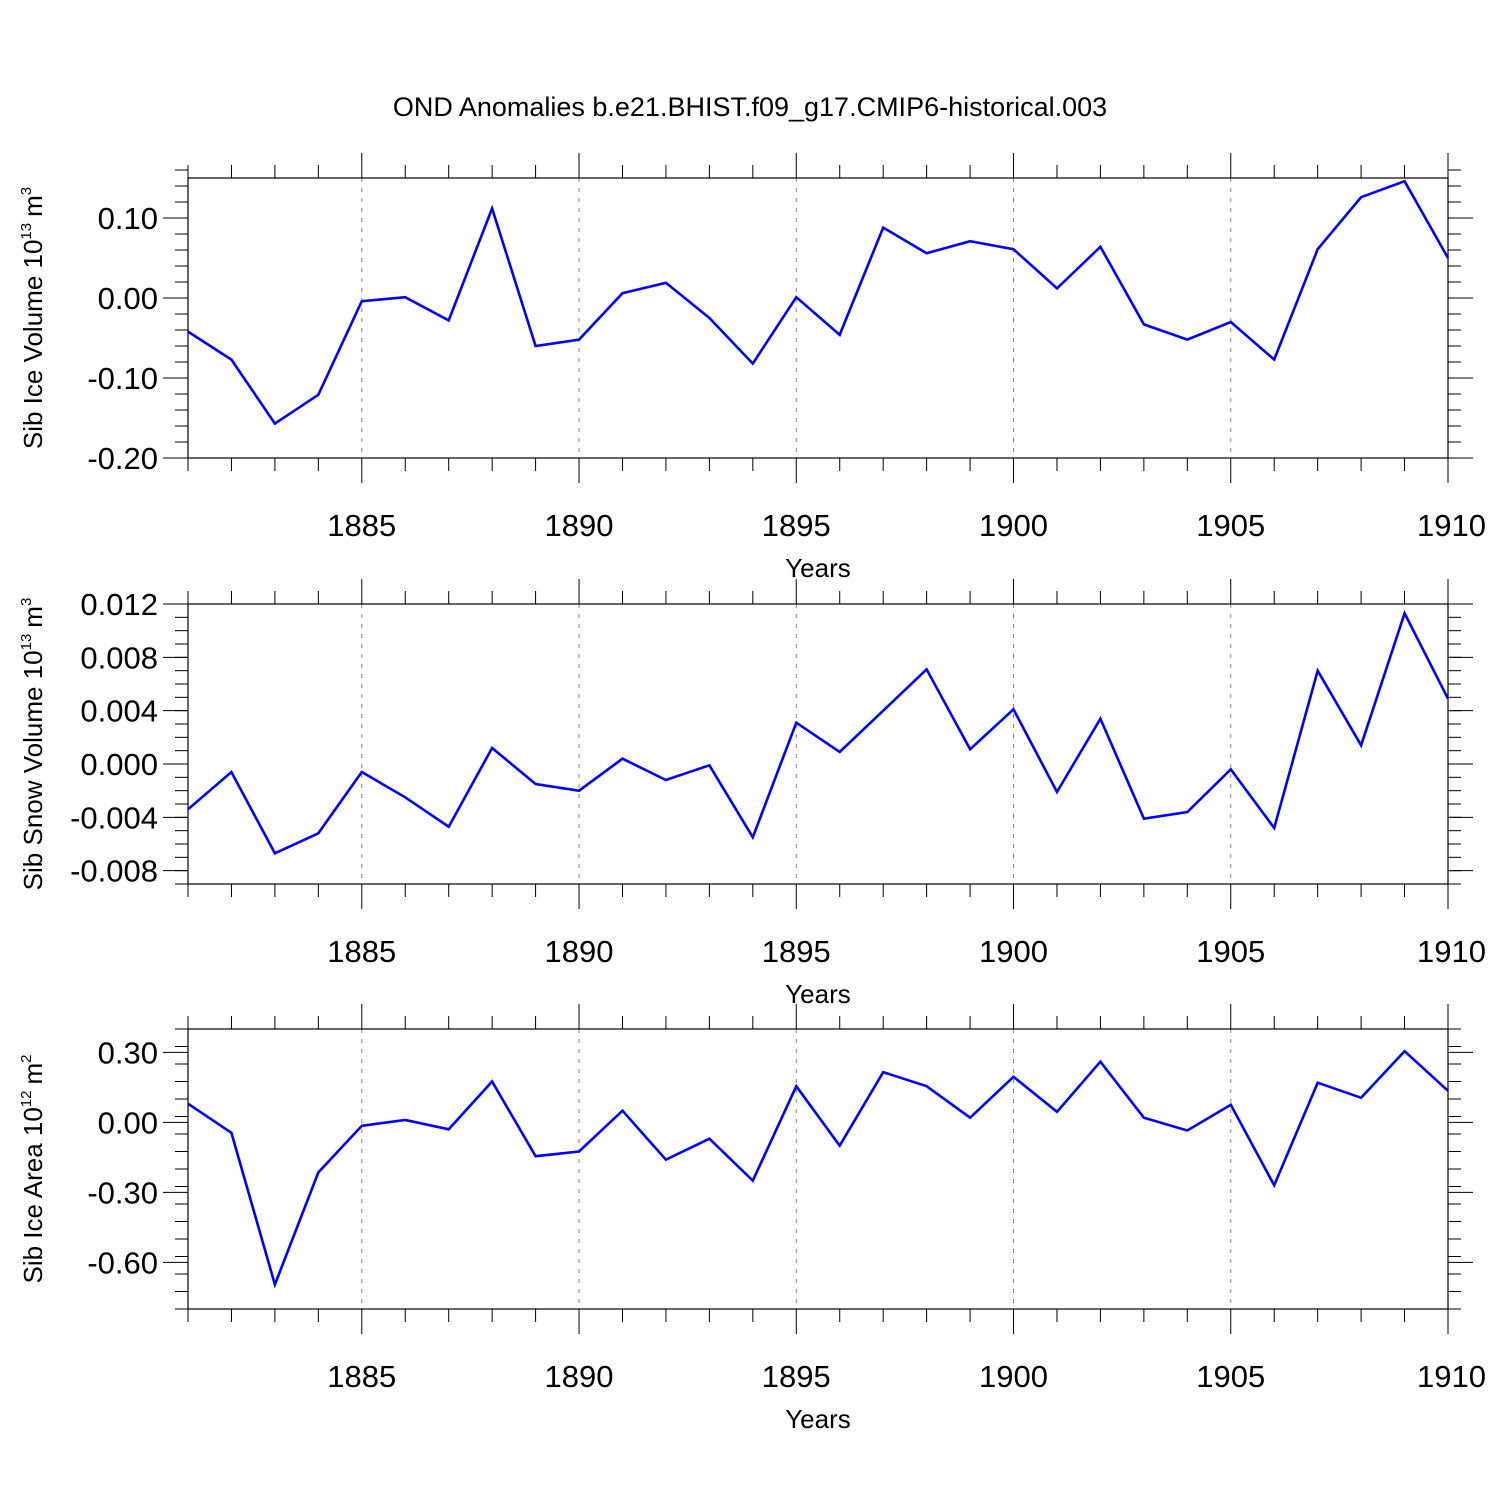 The image size is (1500, 1500). I want to click on ice-area-x-tick-label: 1895, so click(796, 1376).